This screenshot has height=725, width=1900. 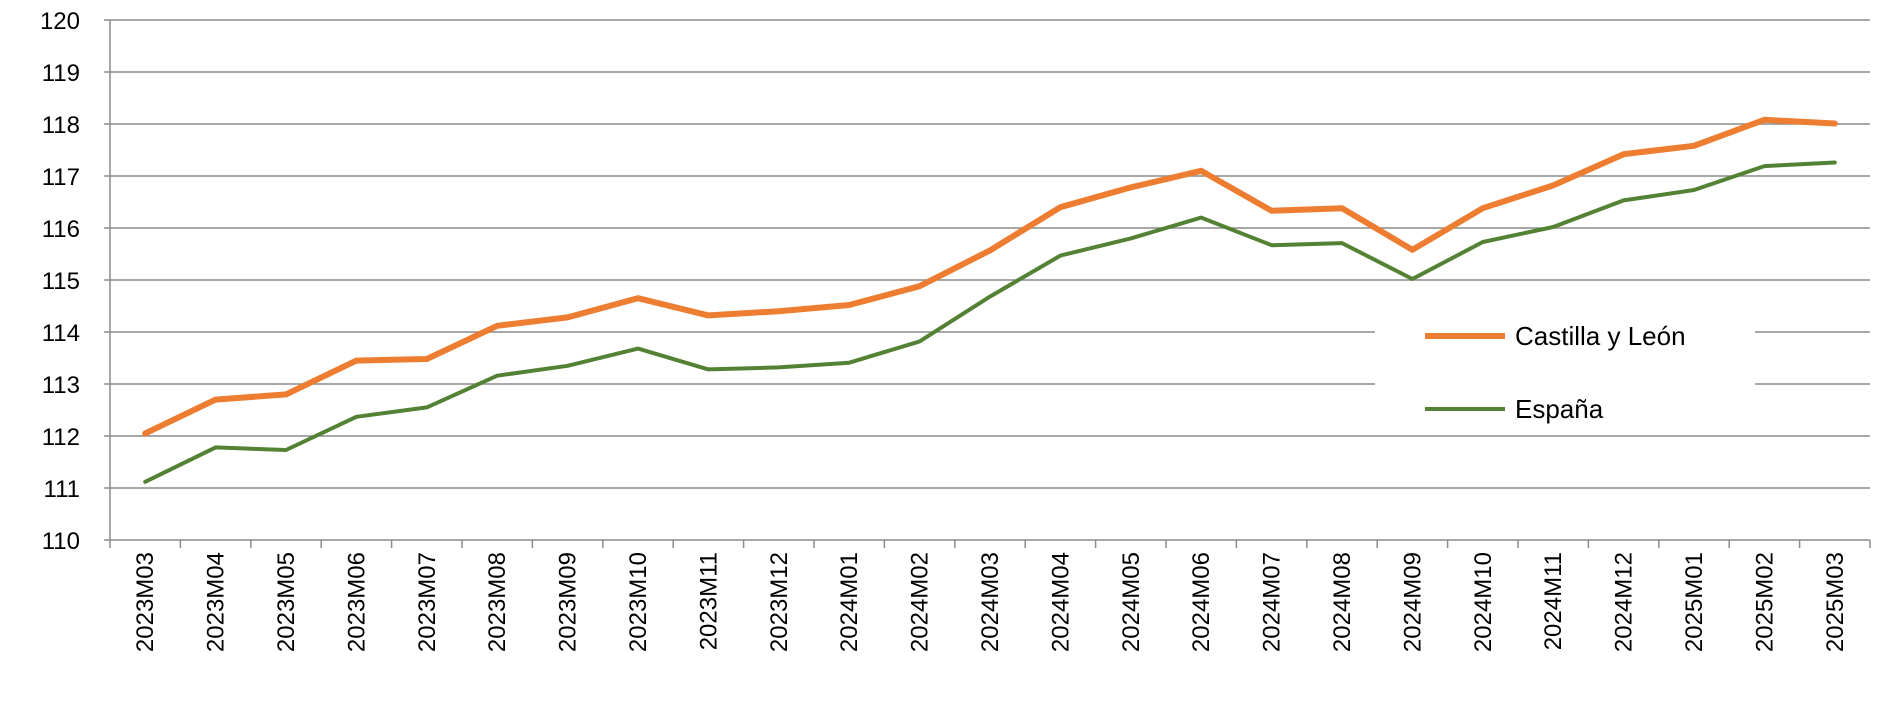 I want to click on x-tick-label: 2023M09, so click(x=568, y=602).